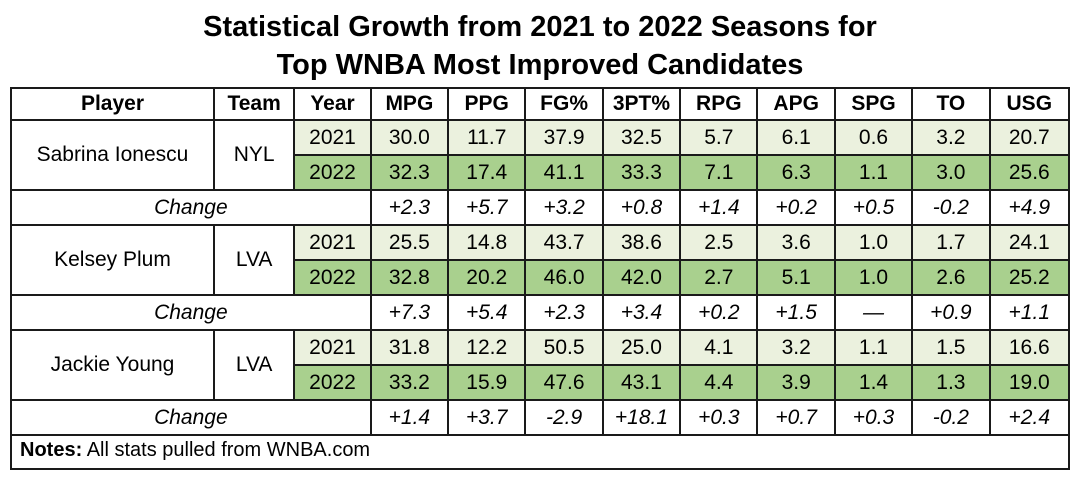 Image resolution: width=1080 pixels, height=484 pixels. Describe the element at coordinates (873, 207) in the screenshot. I see `change-value-cell: +0.5` at that location.